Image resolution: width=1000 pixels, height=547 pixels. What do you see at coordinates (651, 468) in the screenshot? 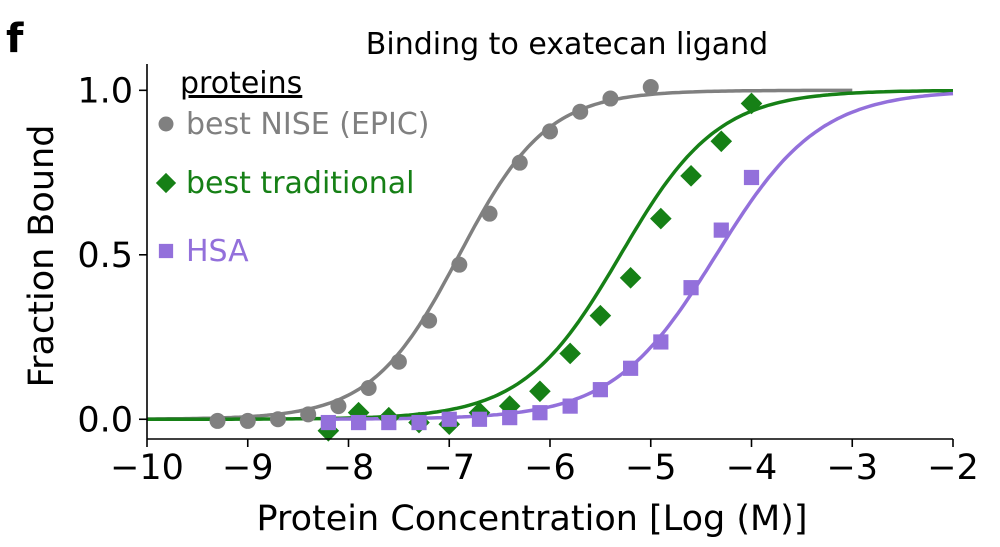
I see `x-tick-label: −5` at bounding box center [651, 468].